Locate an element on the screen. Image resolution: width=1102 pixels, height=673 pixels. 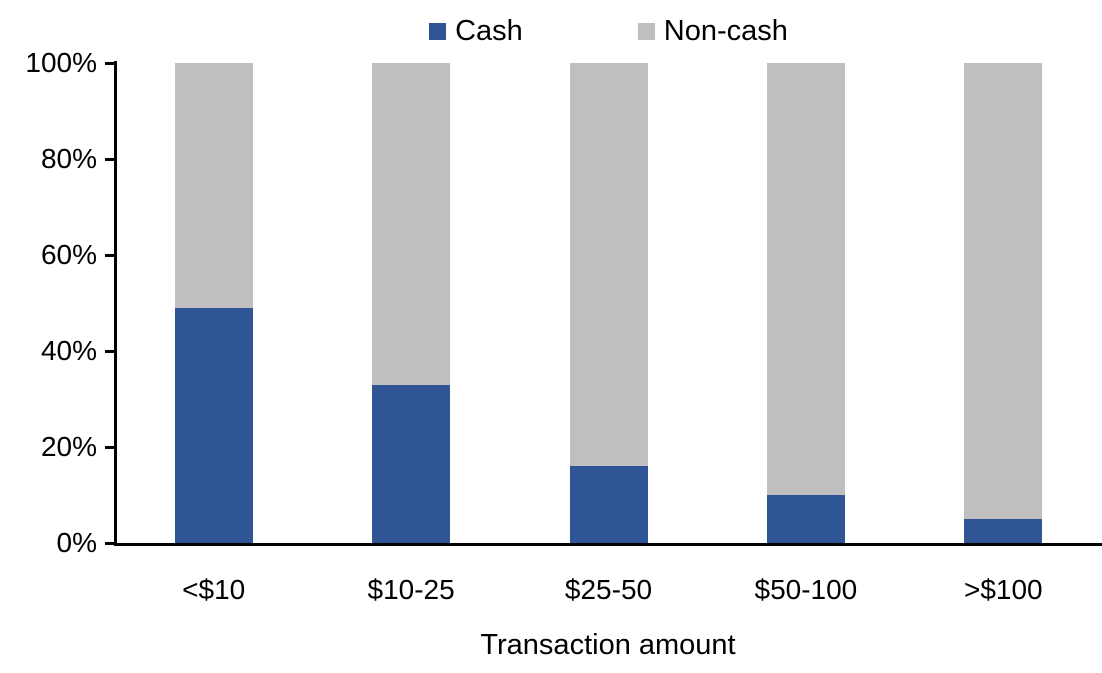
x-axis-category-label: >$100 is located at coordinates (1003, 589).